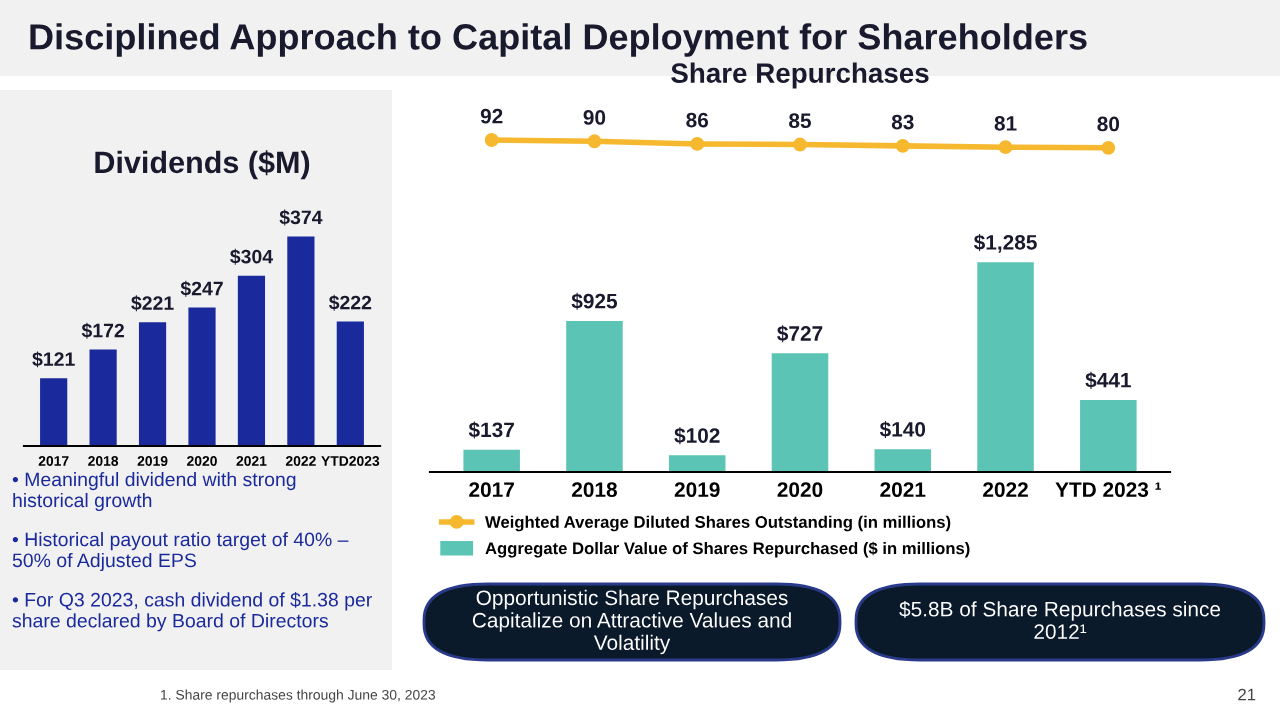 The height and width of the screenshot is (716, 1280). Describe the element at coordinates (202, 165) in the screenshot. I see `chart-title: Dividends ($M)` at that location.